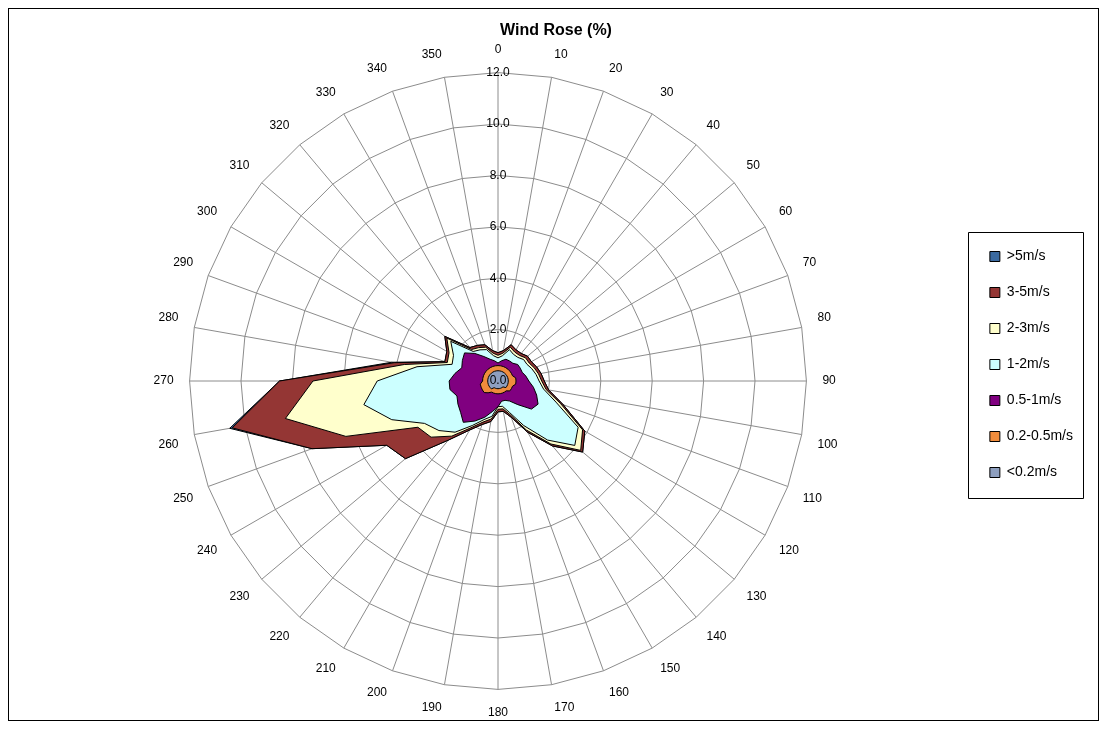 The width and height of the screenshot is (1107, 729). What do you see at coordinates (168, 316) in the screenshot?
I see `spoke-label: 280` at bounding box center [168, 316].